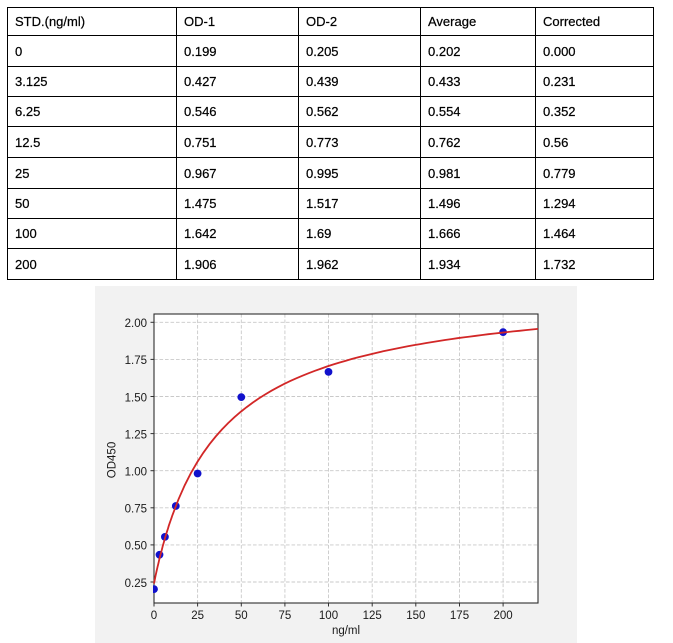  I want to click on svg-text: 150, so click(415, 616).